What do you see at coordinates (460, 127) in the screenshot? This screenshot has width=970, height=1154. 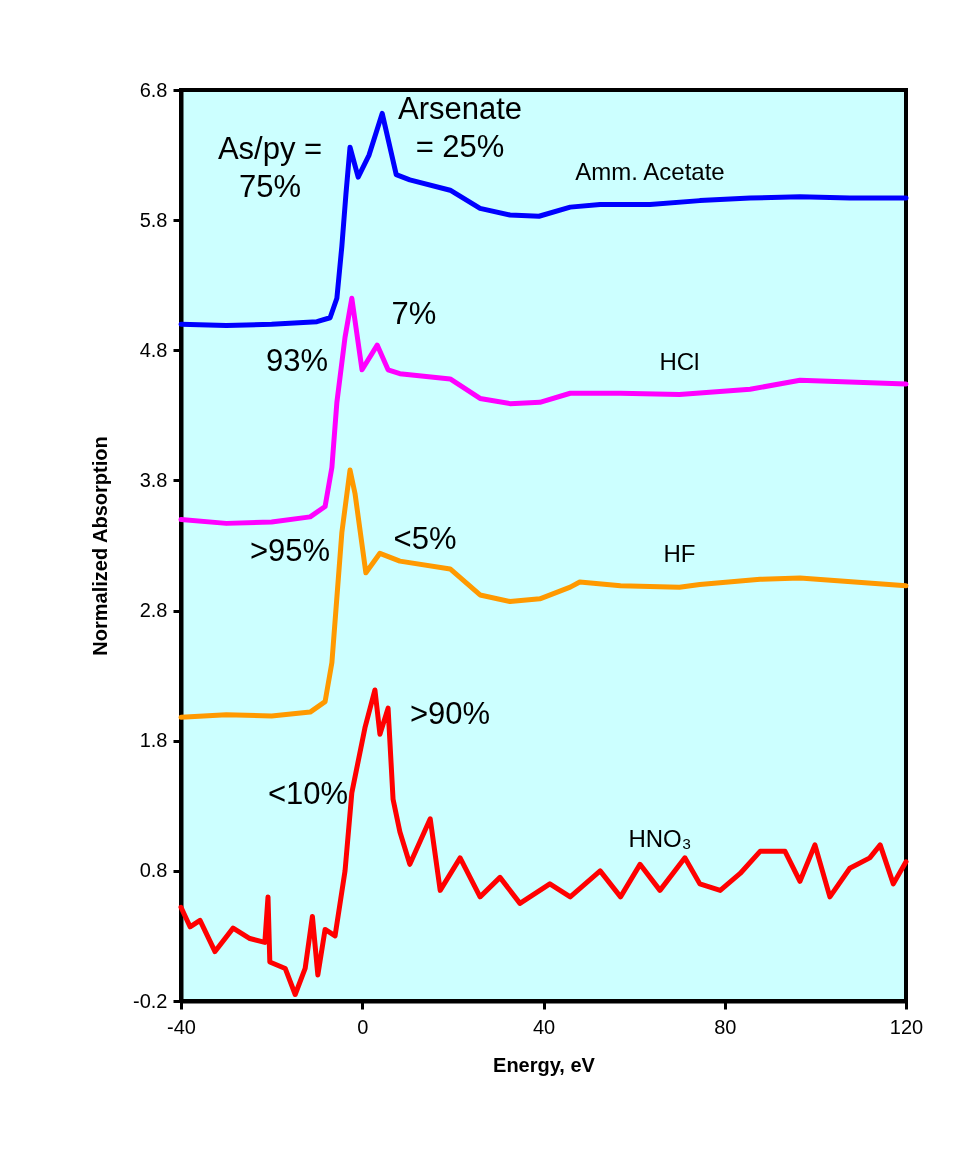 I see `annotation: Arsenate = 25%` at bounding box center [460, 127].